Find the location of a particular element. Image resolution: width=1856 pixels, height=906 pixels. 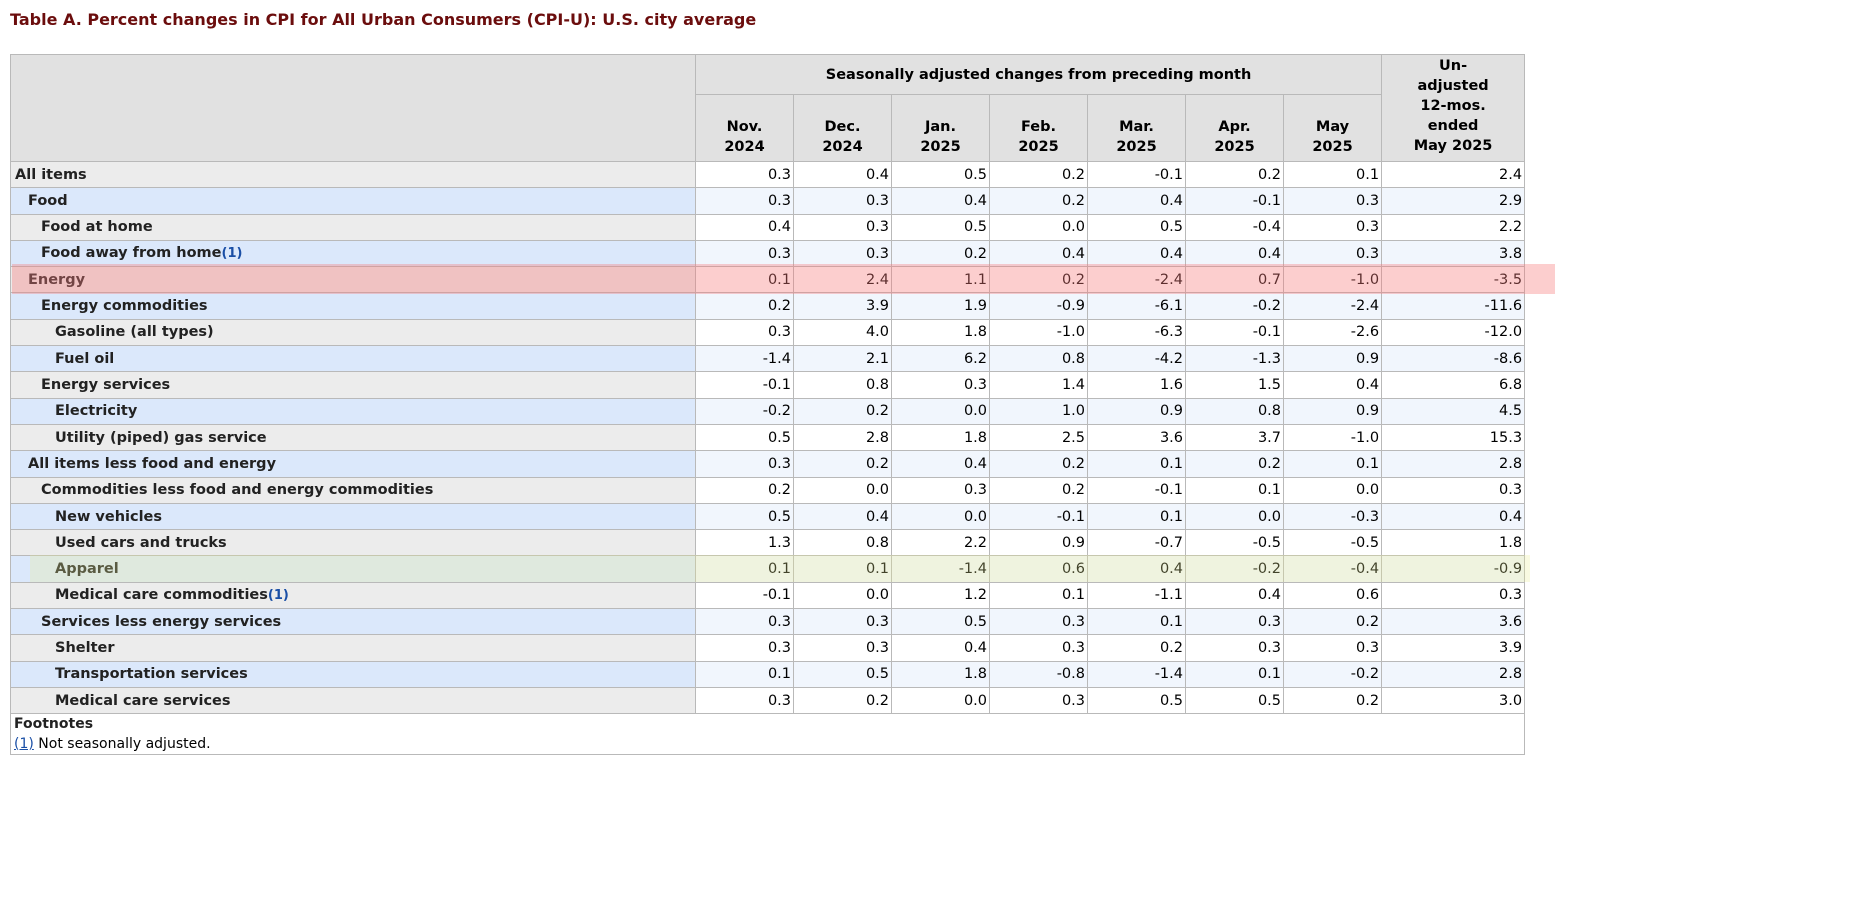

cell-month-5: 0.1 is located at coordinates (1234, 490).